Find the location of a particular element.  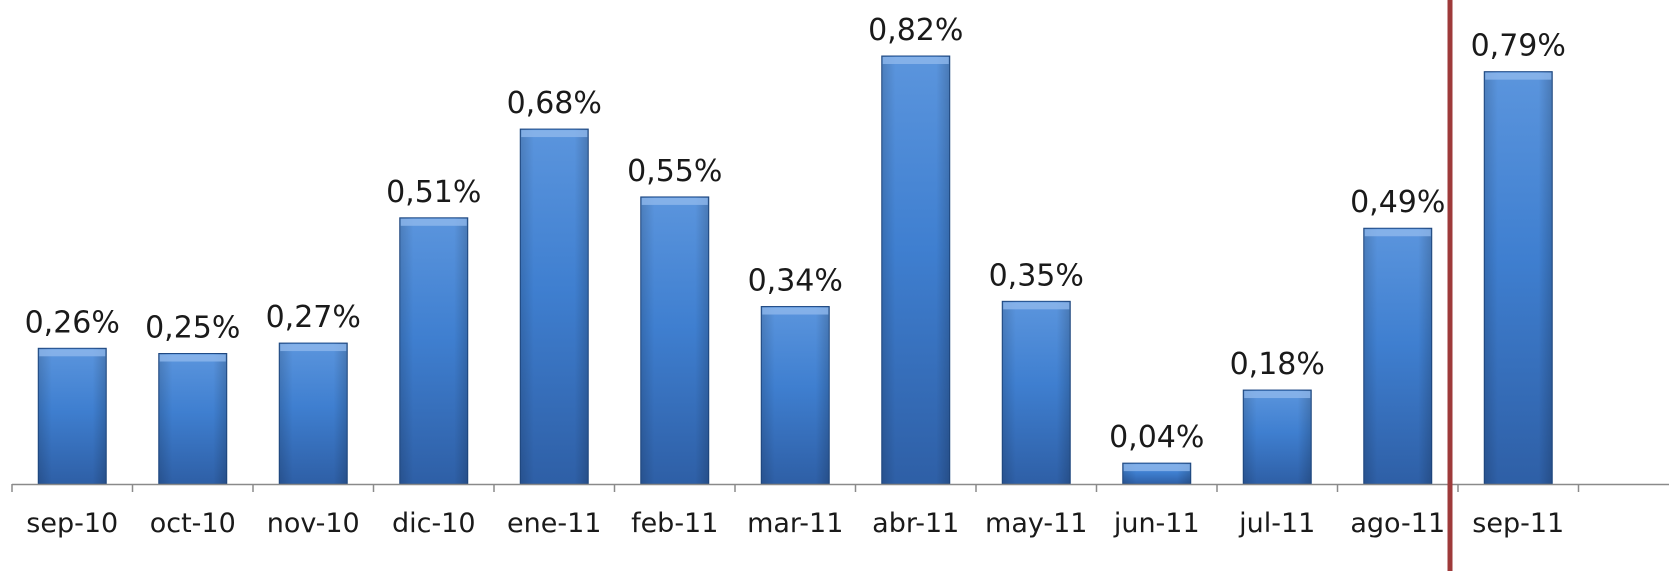

data-label: 0,79% is located at coordinates (1518, 46).